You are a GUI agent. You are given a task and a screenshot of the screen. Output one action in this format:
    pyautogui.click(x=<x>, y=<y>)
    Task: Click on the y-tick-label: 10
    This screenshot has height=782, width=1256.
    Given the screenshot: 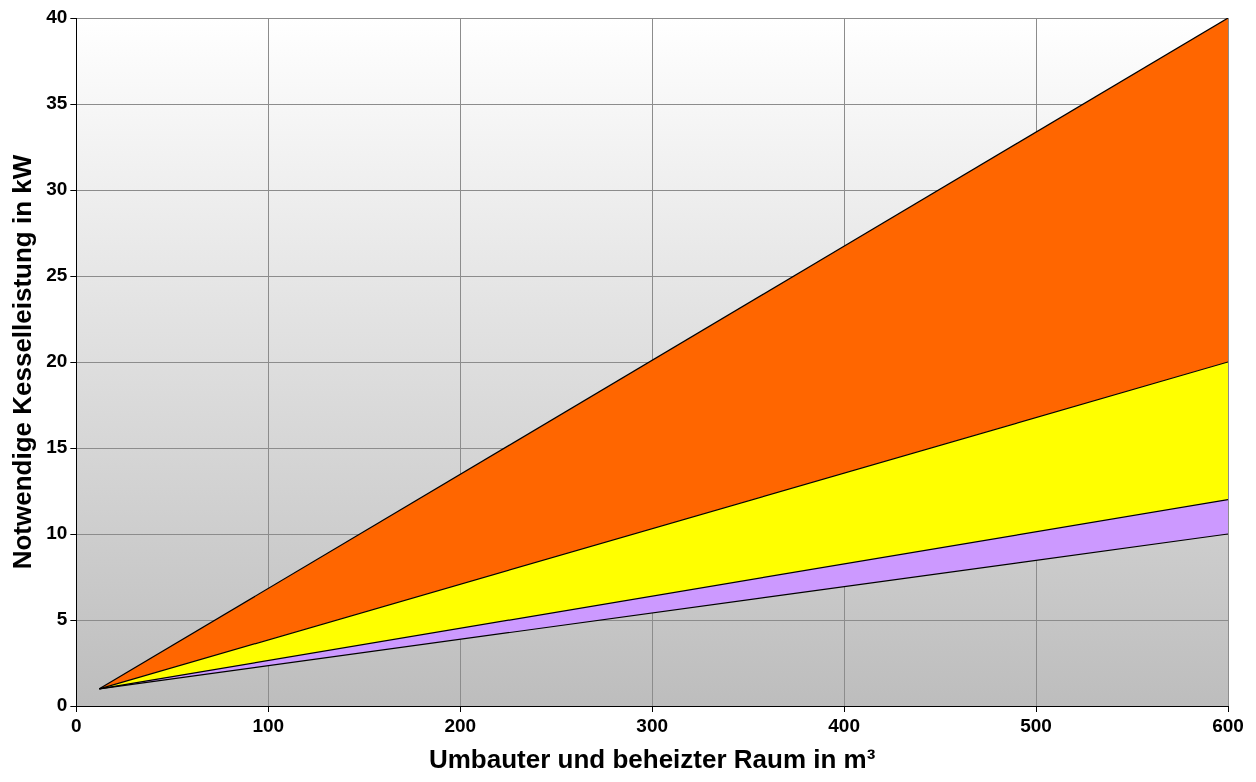 What is the action you would take?
    pyautogui.click(x=57, y=533)
    